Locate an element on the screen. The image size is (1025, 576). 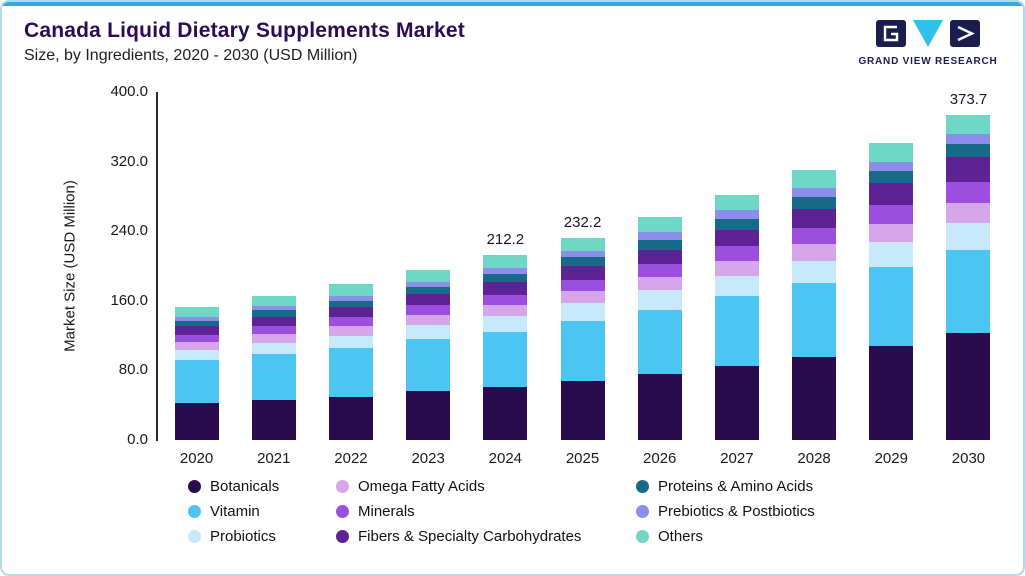
legend-item-probiotics: Probiotics is located at coordinates (262, 536).